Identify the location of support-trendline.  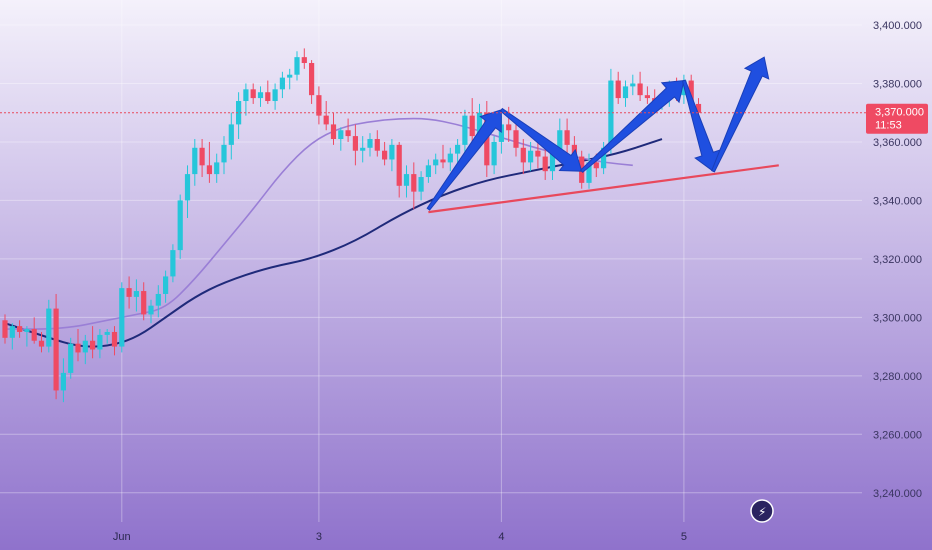
(603, 189).